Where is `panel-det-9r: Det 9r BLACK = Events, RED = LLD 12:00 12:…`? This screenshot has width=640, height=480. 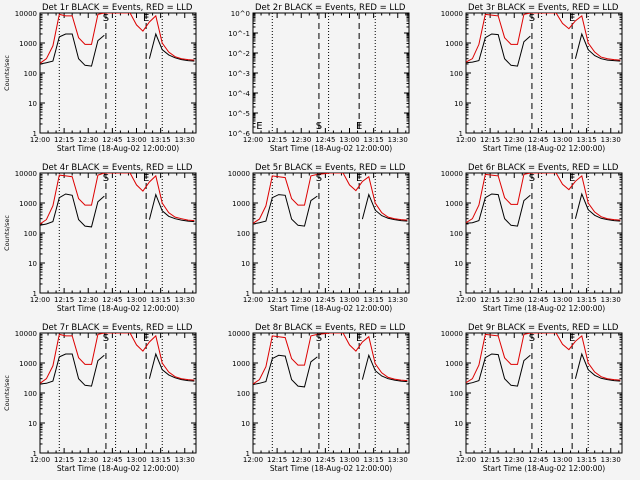
panel-det-9r: Det 9r BLACK = Events, RED = LLD 12:00 12:… is located at coordinates (532, 398).